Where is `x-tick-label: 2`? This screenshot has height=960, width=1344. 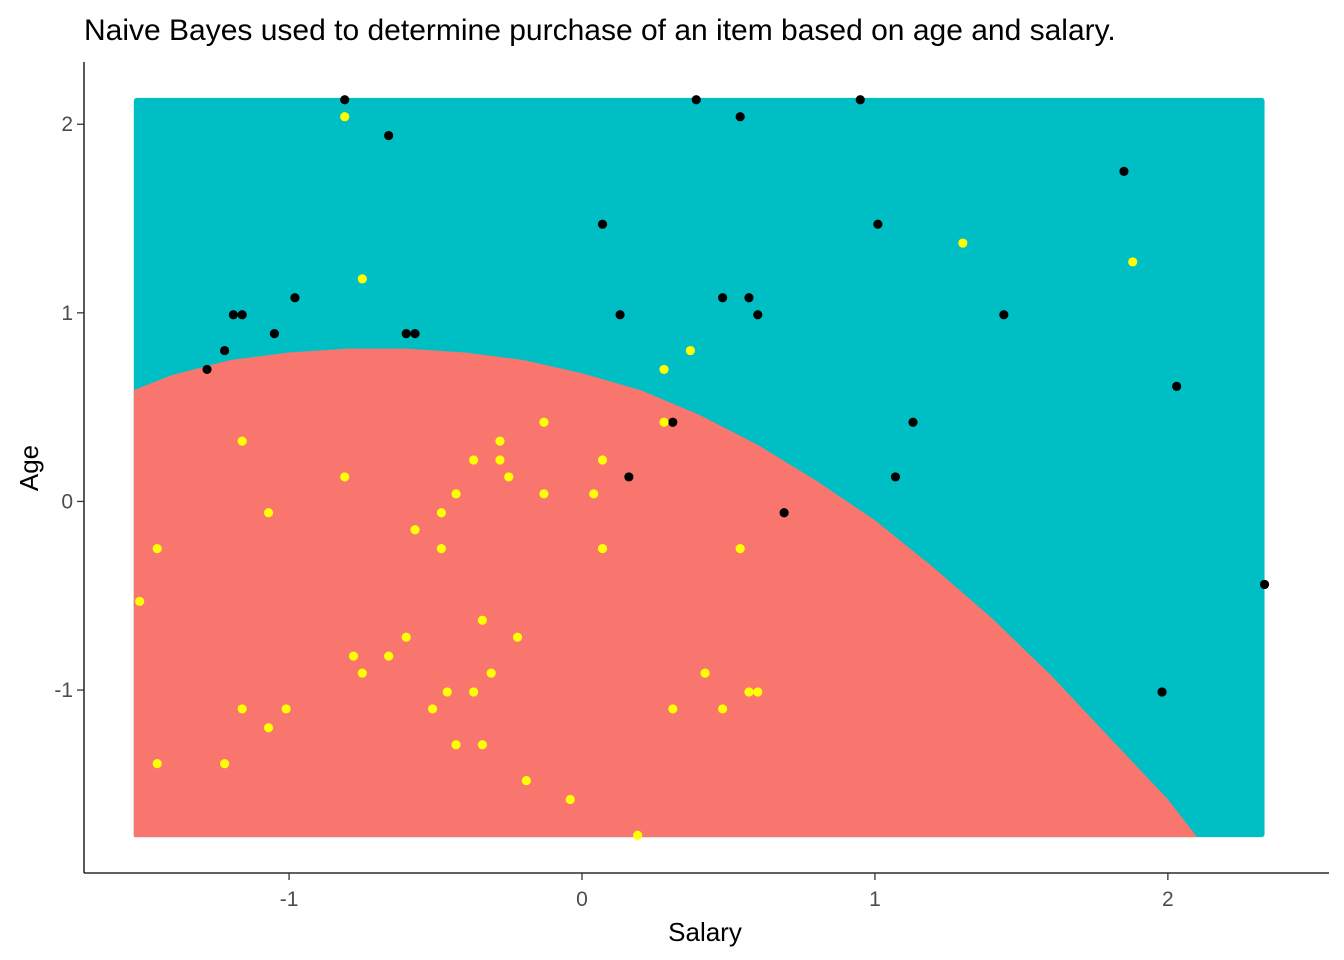
x-tick-label: 2 is located at coordinates (1168, 899).